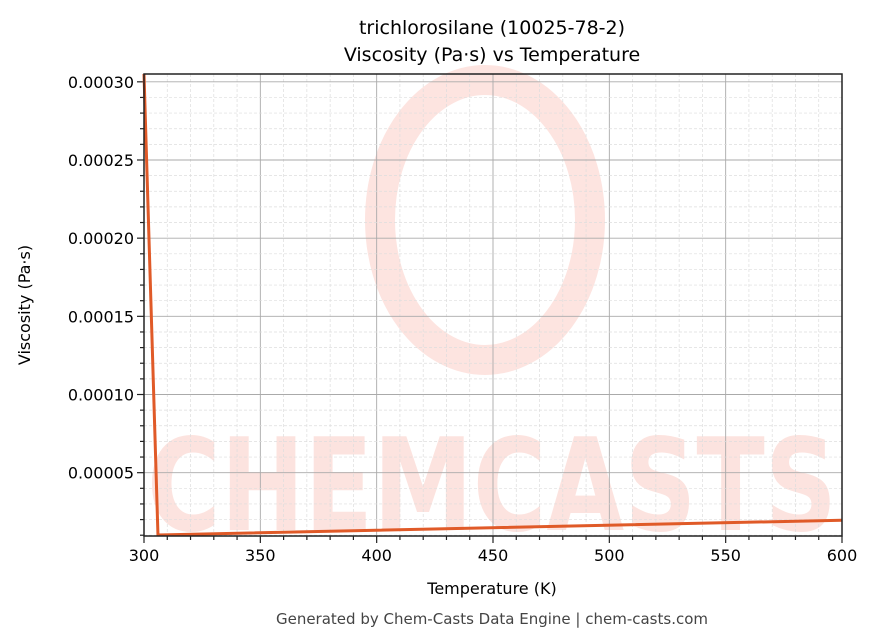 This screenshot has width=876, height=644. Describe the element at coordinates (101, 473) in the screenshot. I see `y-tick-label: 0.00005` at that location.